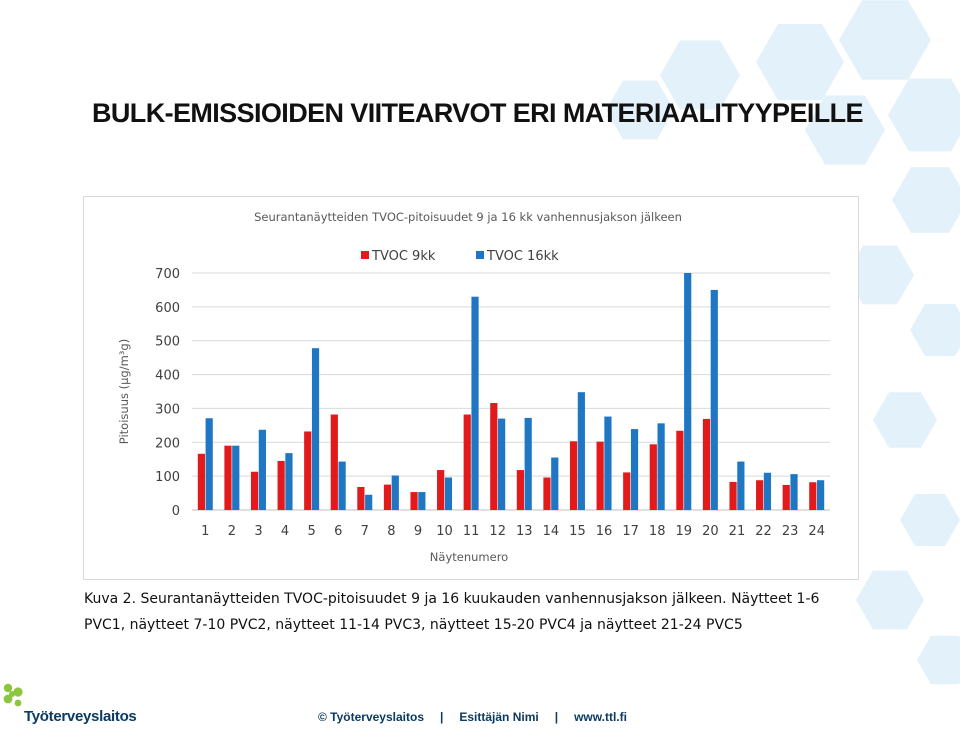 The height and width of the screenshot is (729, 960). Describe the element at coordinates (371, 717) in the screenshot. I see `footer-copyright: © Työterveyslaitos` at that location.